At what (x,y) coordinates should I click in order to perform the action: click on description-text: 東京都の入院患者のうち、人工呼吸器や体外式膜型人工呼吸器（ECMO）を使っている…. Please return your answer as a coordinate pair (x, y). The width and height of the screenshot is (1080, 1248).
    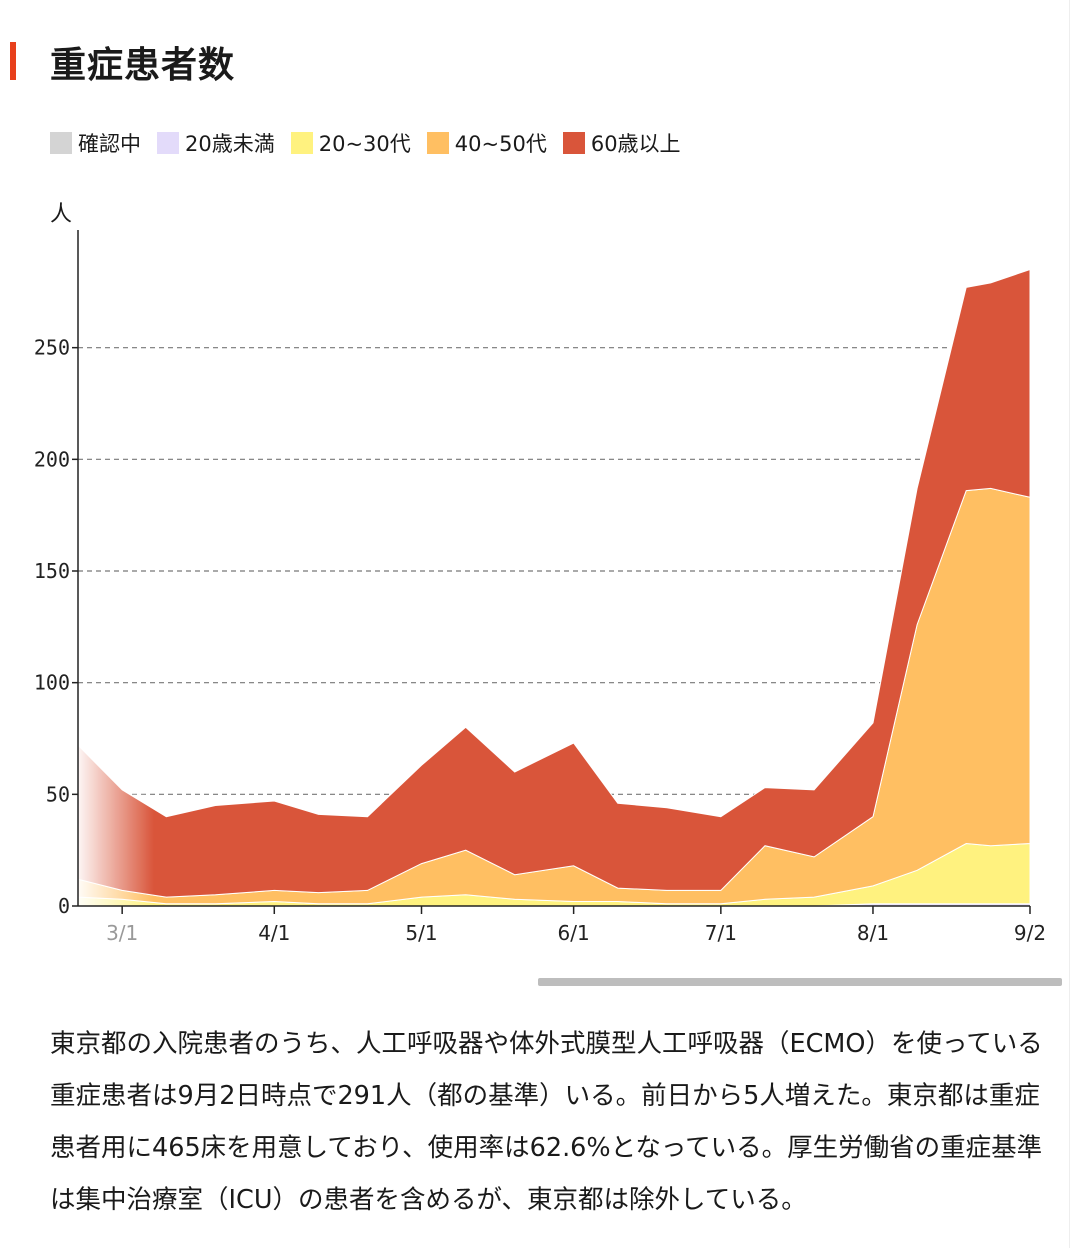
    Looking at the image, I should click on (546, 1122).